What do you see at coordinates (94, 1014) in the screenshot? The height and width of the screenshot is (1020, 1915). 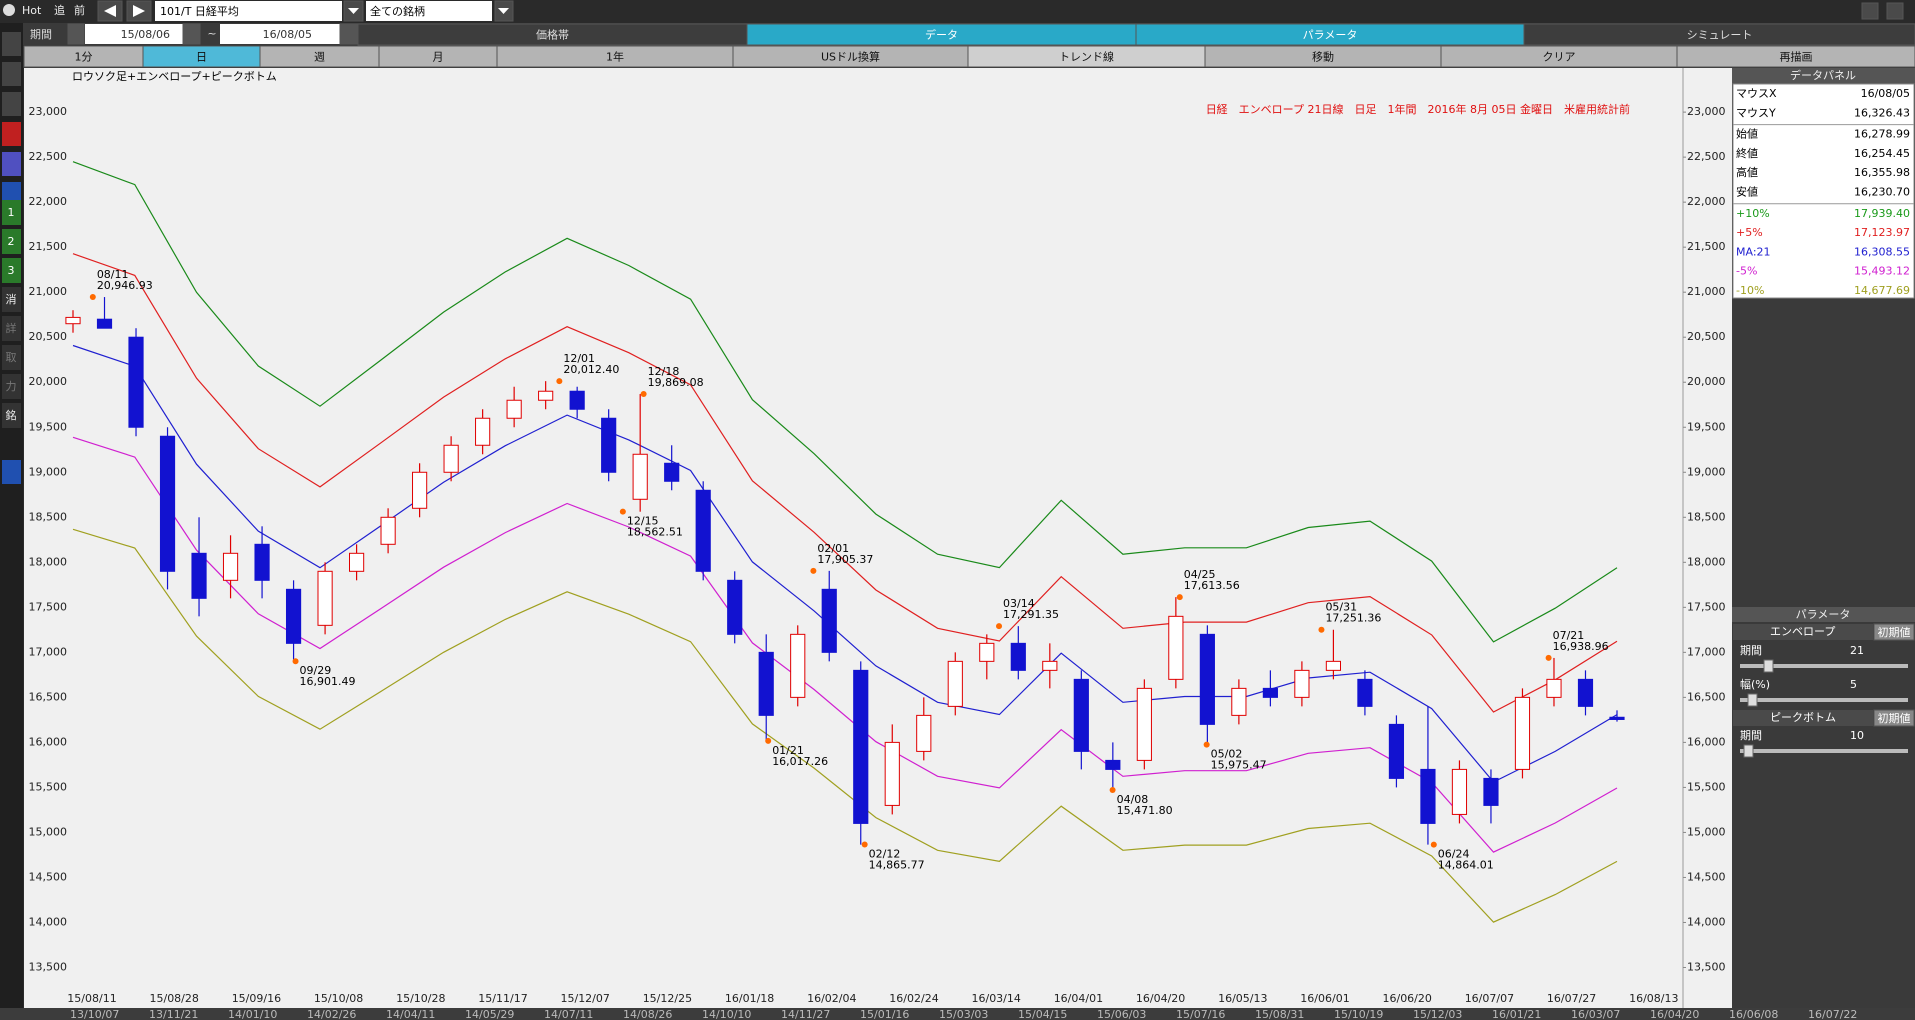 I see `scroll-date: 13/10/07` at bounding box center [94, 1014].